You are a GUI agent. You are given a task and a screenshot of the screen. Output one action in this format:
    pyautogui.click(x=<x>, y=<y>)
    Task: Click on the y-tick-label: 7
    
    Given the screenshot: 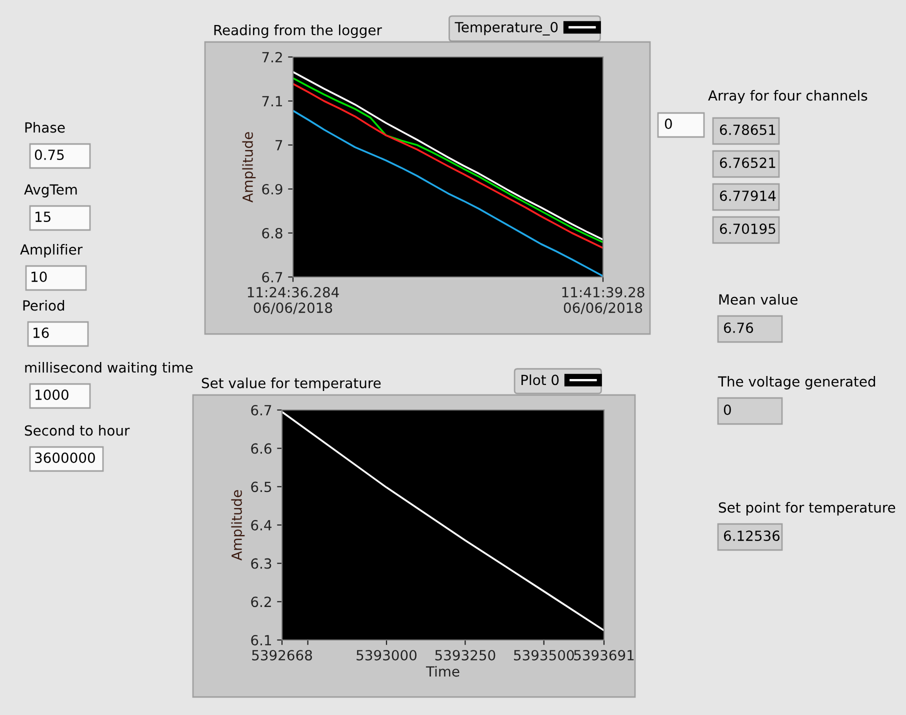 What is the action you would take?
    pyautogui.click(x=279, y=145)
    